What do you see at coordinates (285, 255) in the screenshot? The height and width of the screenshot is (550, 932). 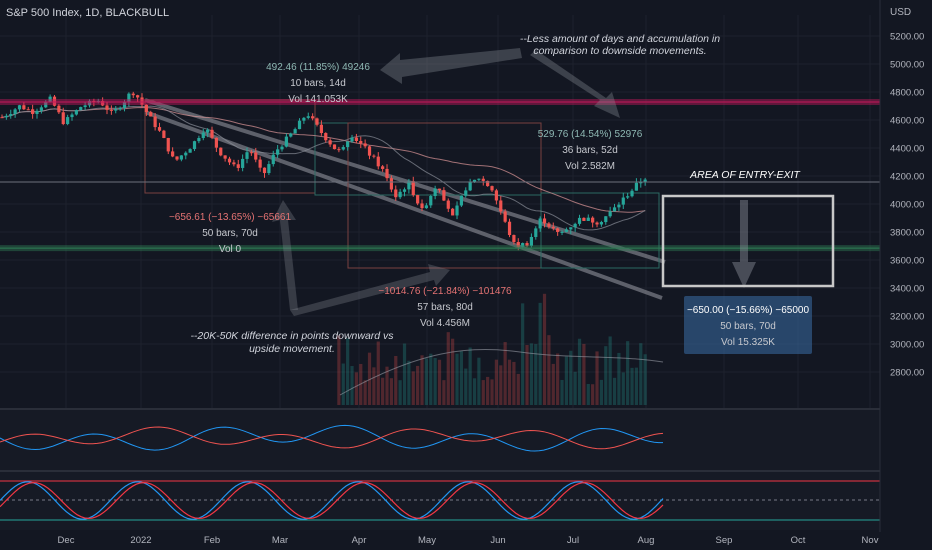 I see `arrow-up-left-icon` at bounding box center [285, 255].